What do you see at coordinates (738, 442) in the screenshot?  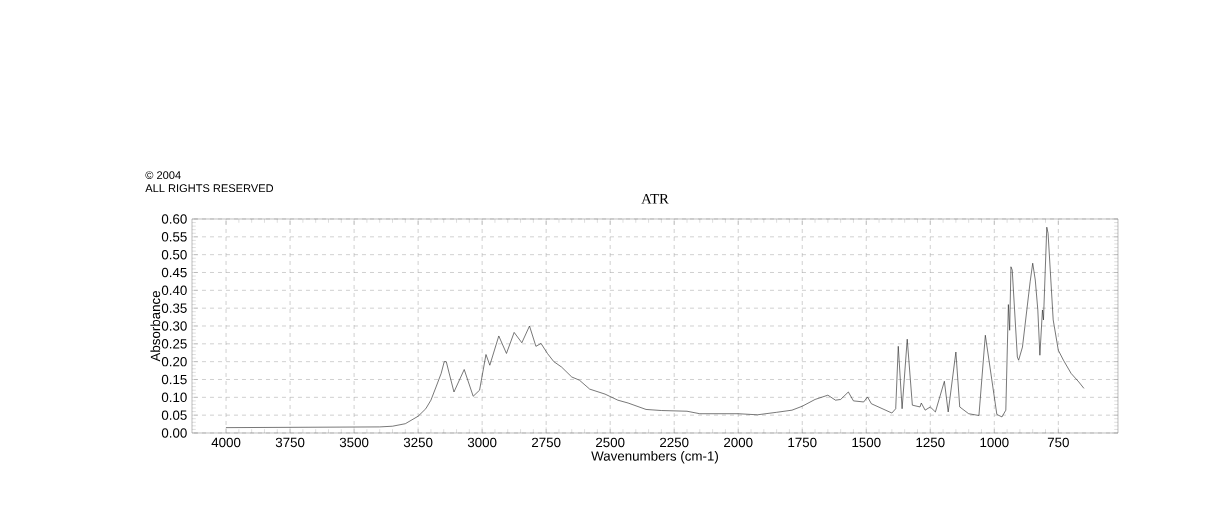 I see `x-tick-label: 2000` at bounding box center [738, 442].